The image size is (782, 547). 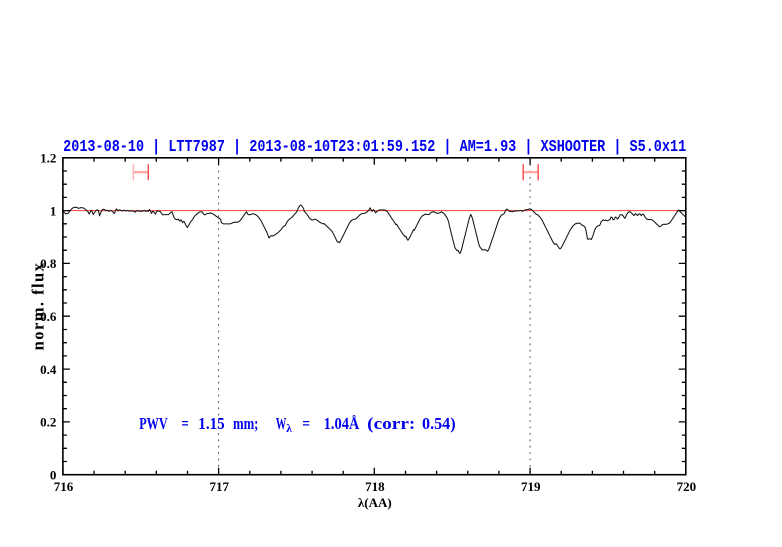 What do you see at coordinates (245, 423) in the screenshot?
I see `svg-text: mm;` at bounding box center [245, 423].